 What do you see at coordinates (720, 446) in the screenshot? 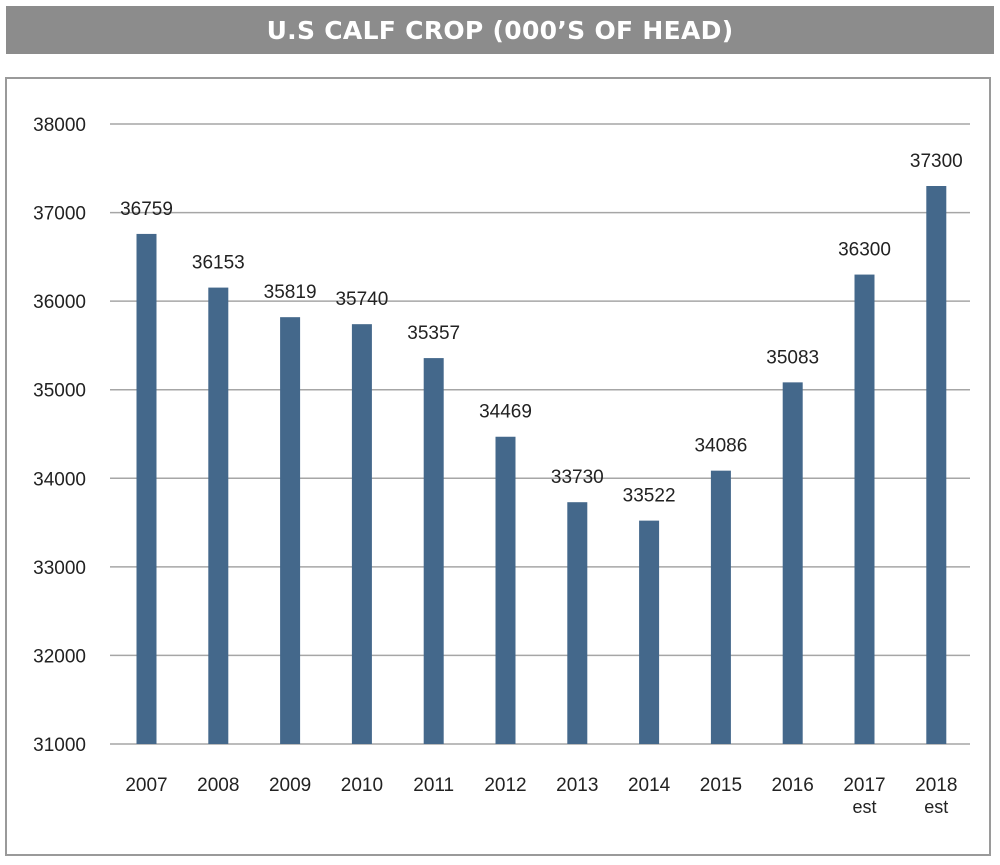
I see `data-label: 34086` at bounding box center [720, 446].